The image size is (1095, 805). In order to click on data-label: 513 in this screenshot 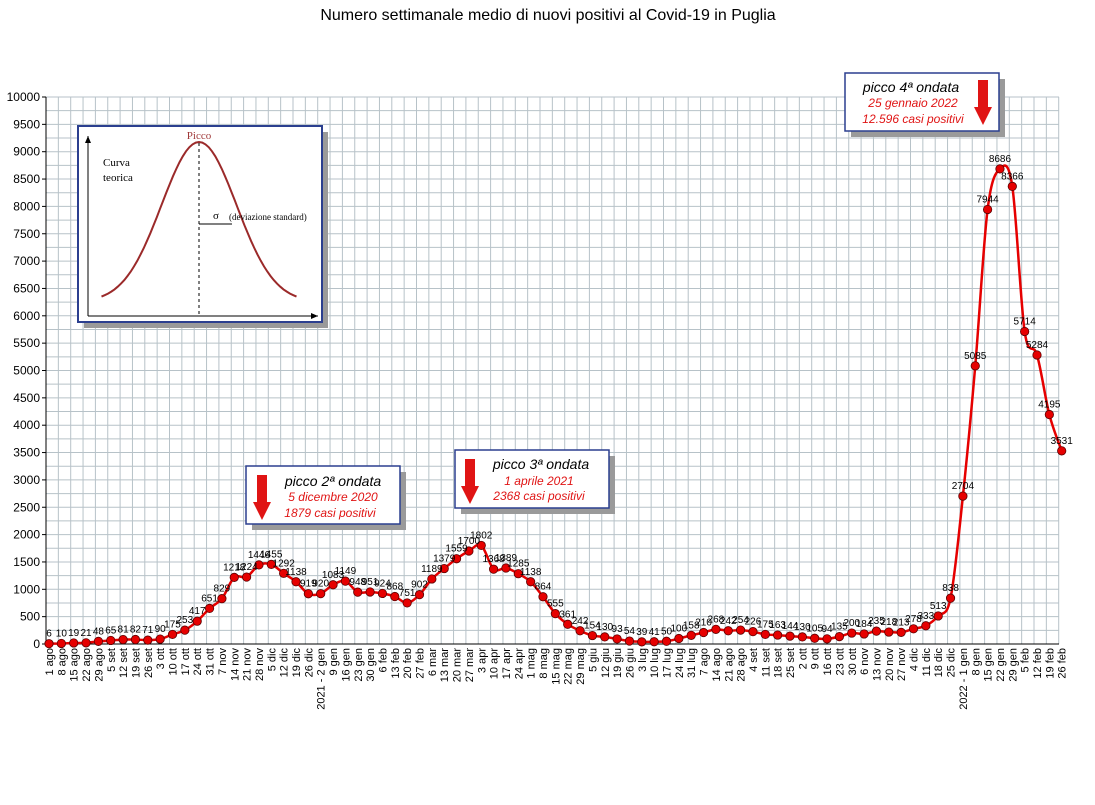, I will do `click(938, 606)`.